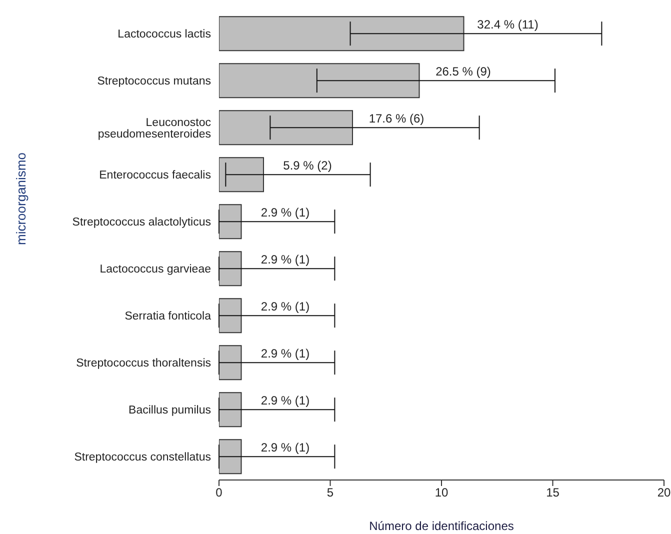  What do you see at coordinates (441, 493) in the screenshot?
I see `x-tick-label: 10` at bounding box center [441, 493].